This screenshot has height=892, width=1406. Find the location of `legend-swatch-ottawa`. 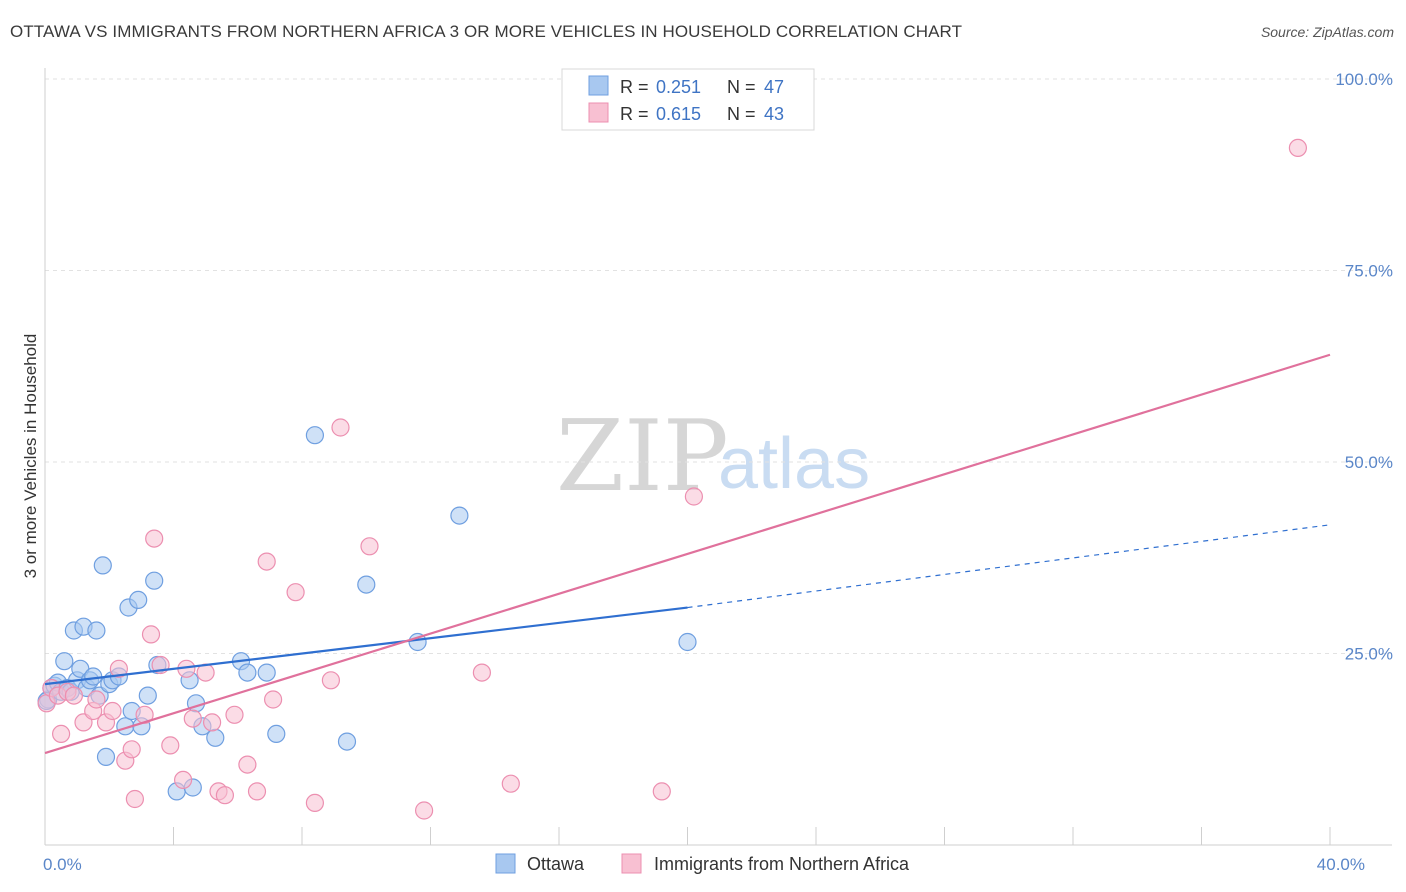

legend-swatch-ottawa is located at coordinates (598, 85).